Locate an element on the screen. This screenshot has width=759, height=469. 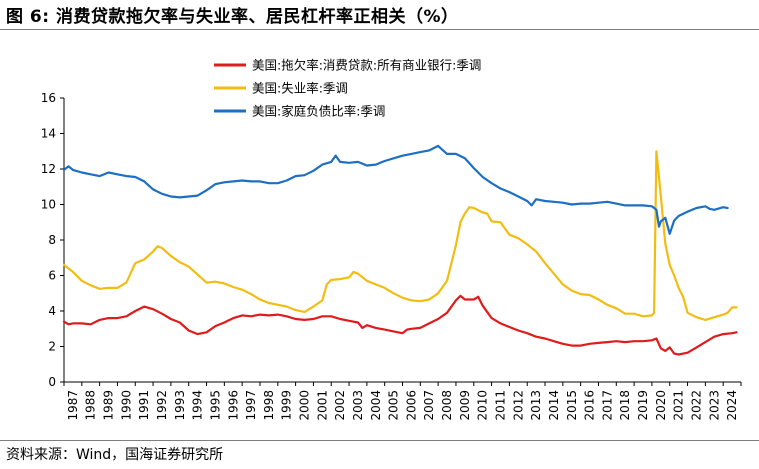
y-tick-label: 14 is located at coordinates (48, 134).